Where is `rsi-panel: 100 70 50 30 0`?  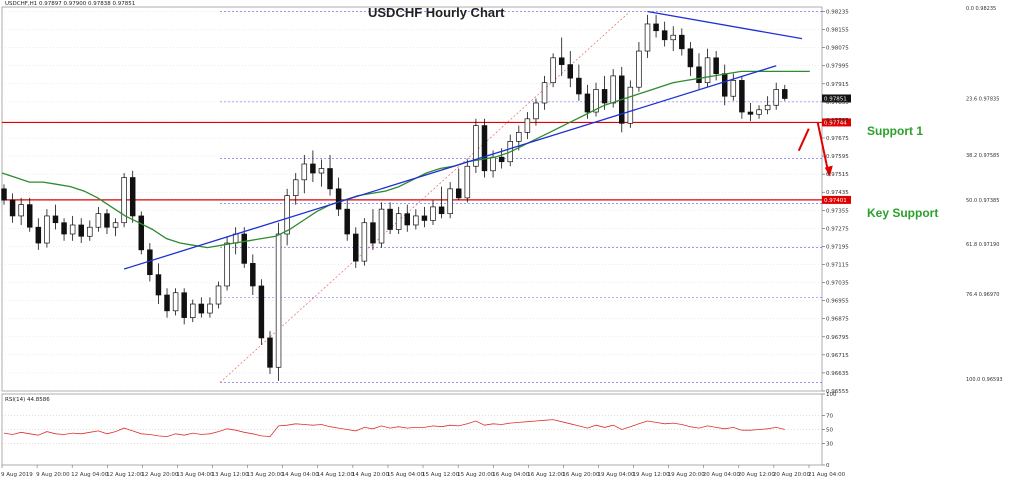
rsi-panel: 100 70 50 30 0 is located at coordinates (419, 430).